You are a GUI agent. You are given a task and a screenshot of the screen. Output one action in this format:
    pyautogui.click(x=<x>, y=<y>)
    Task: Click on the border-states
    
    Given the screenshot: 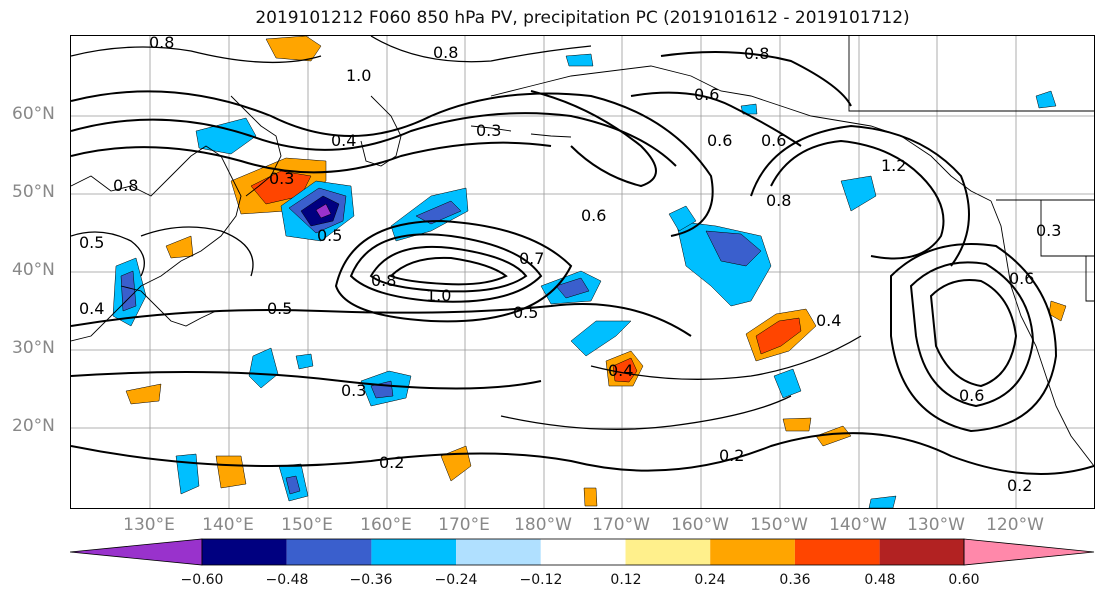 What is the action you would take?
    pyautogui.click(x=1067, y=251)
    